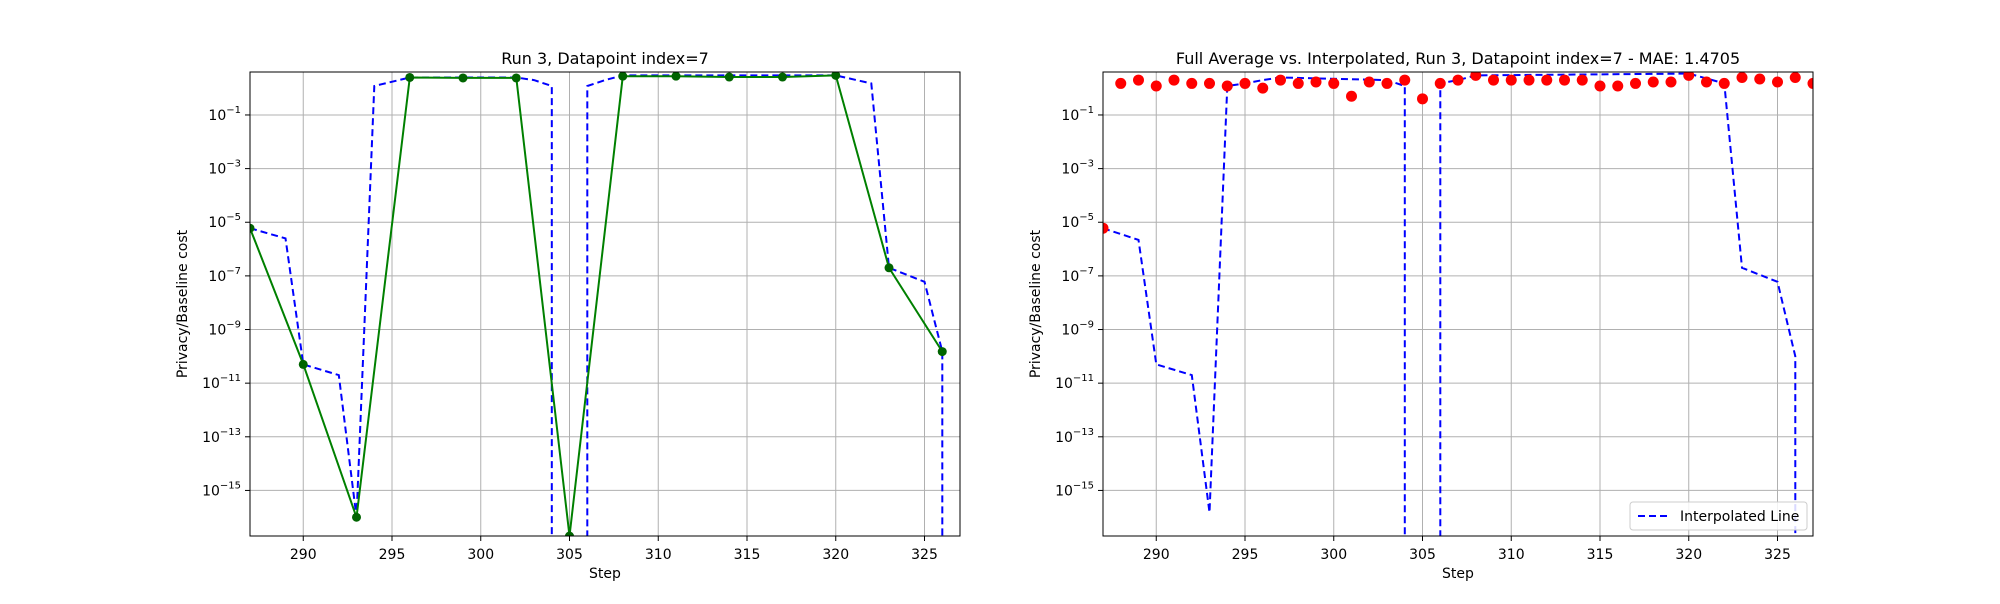 The image size is (2000, 604). What do you see at coordinates (605, 58) in the screenshot?
I see `chart-title: Run 3, Datapoint index=7` at bounding box center [605, 58].